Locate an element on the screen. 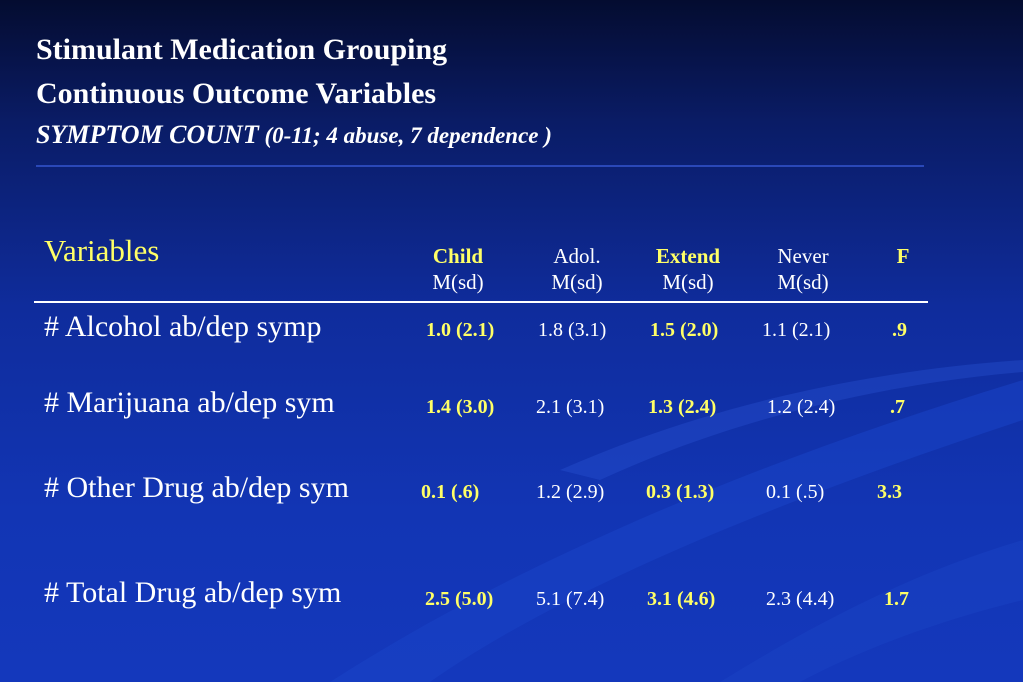  header-divider is located at coordinates (481, 302).